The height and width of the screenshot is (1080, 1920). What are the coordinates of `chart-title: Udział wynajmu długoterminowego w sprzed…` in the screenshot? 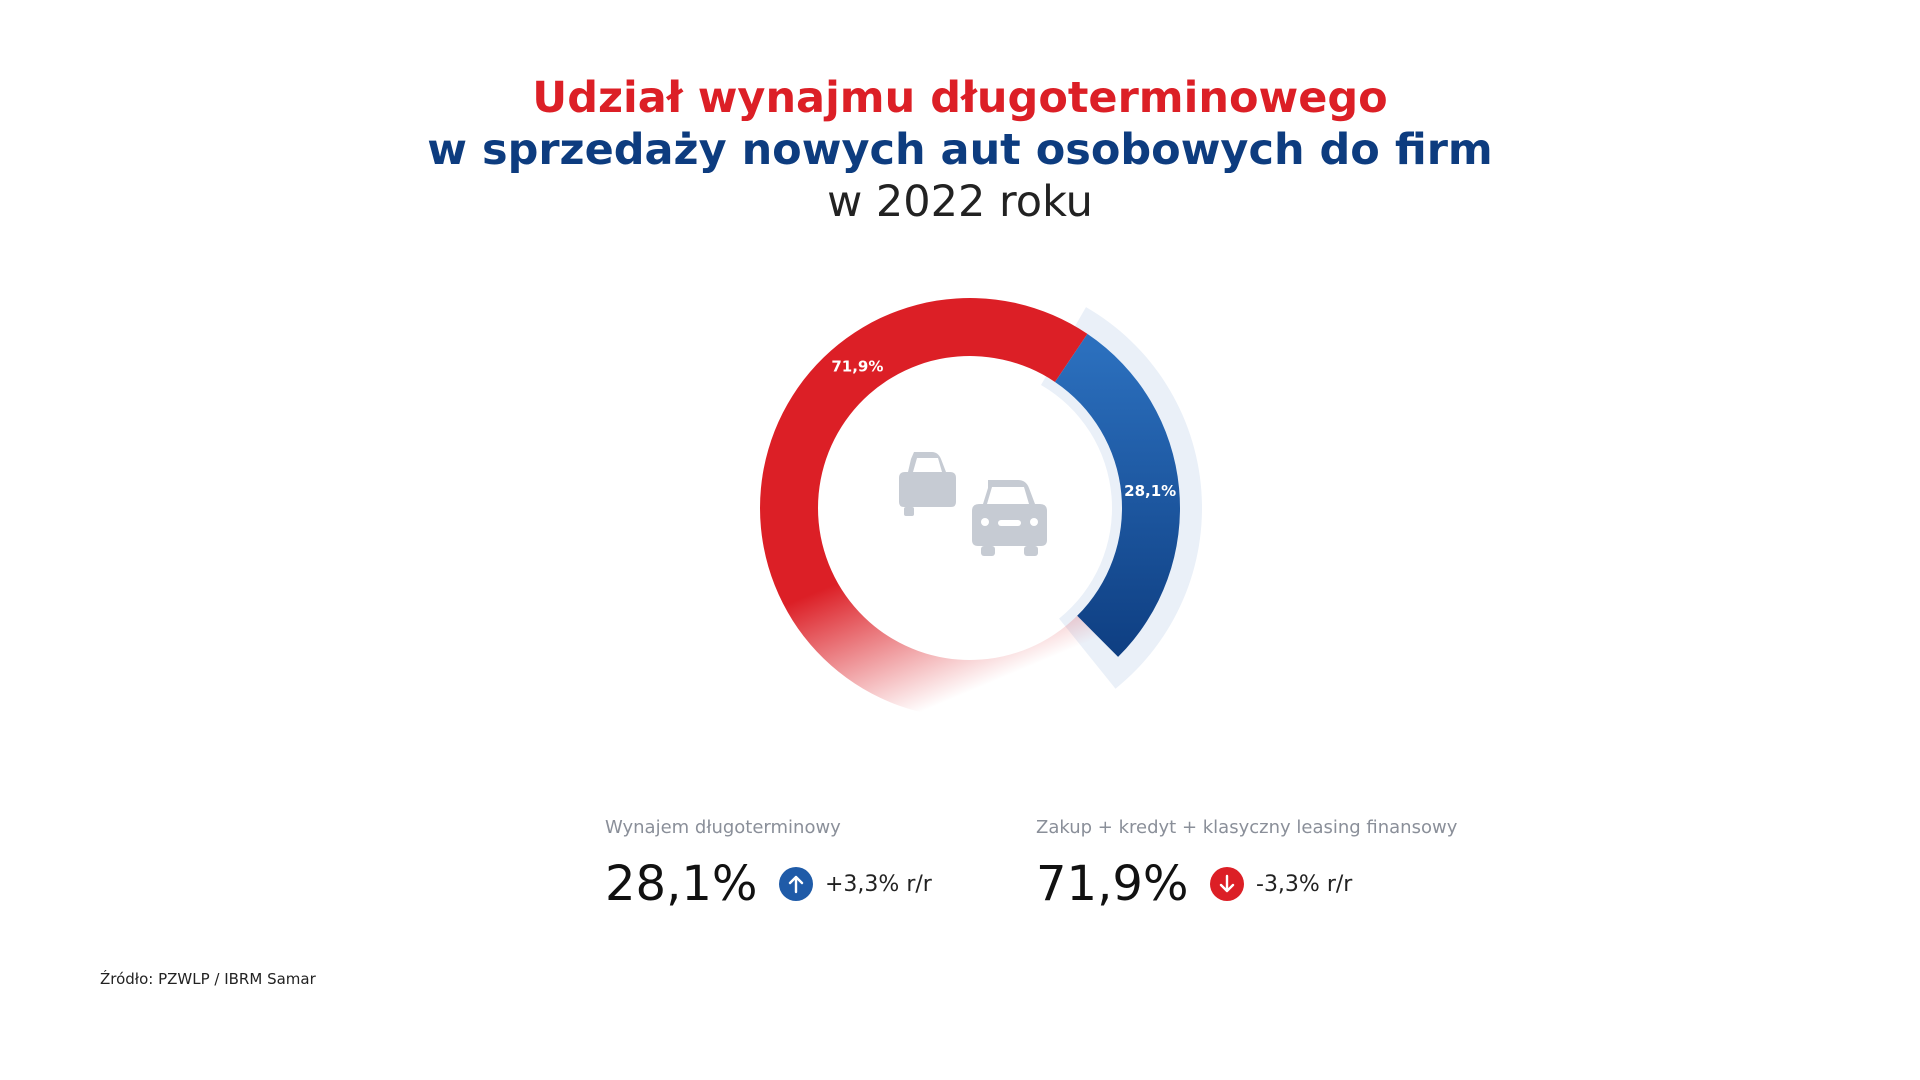 It's located at (960, 150).